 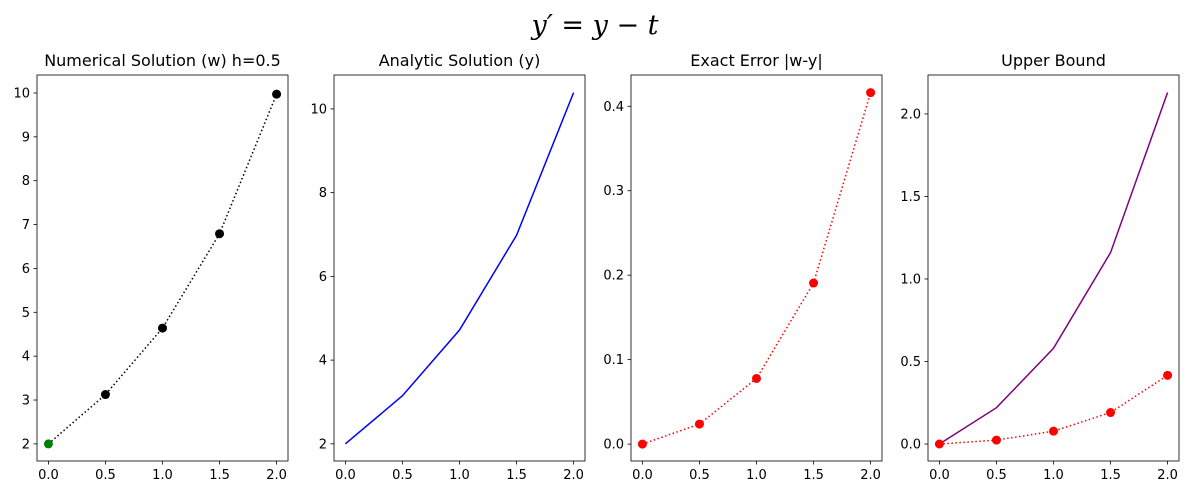 What do you see at coordinates (26, 401) in the screenshot?
I see `y-tick-label: 3` at bounding box center [26, 401].